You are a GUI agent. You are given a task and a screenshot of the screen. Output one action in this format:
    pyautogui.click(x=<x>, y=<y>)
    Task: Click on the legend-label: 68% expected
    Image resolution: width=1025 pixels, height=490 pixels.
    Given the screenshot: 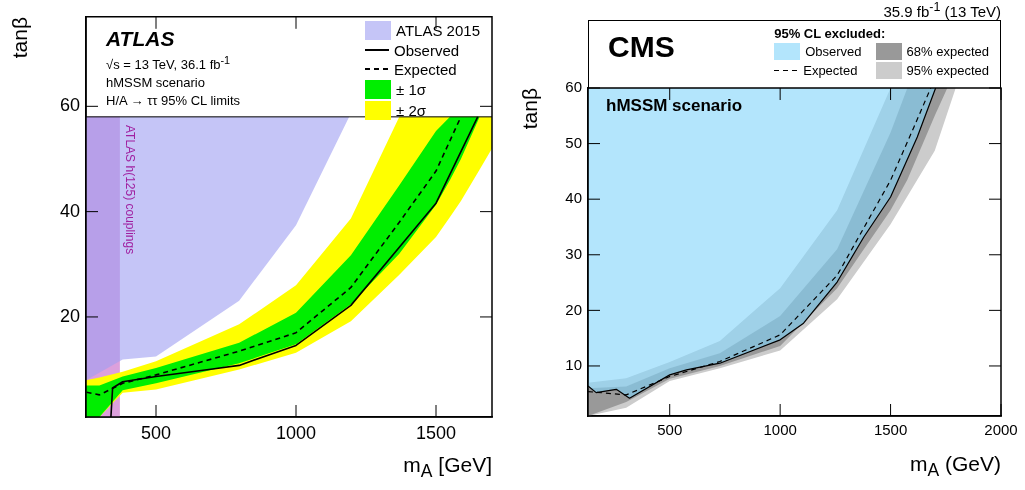 What is the action you would take?
    pyautogui.click(x=947, y=51)
    